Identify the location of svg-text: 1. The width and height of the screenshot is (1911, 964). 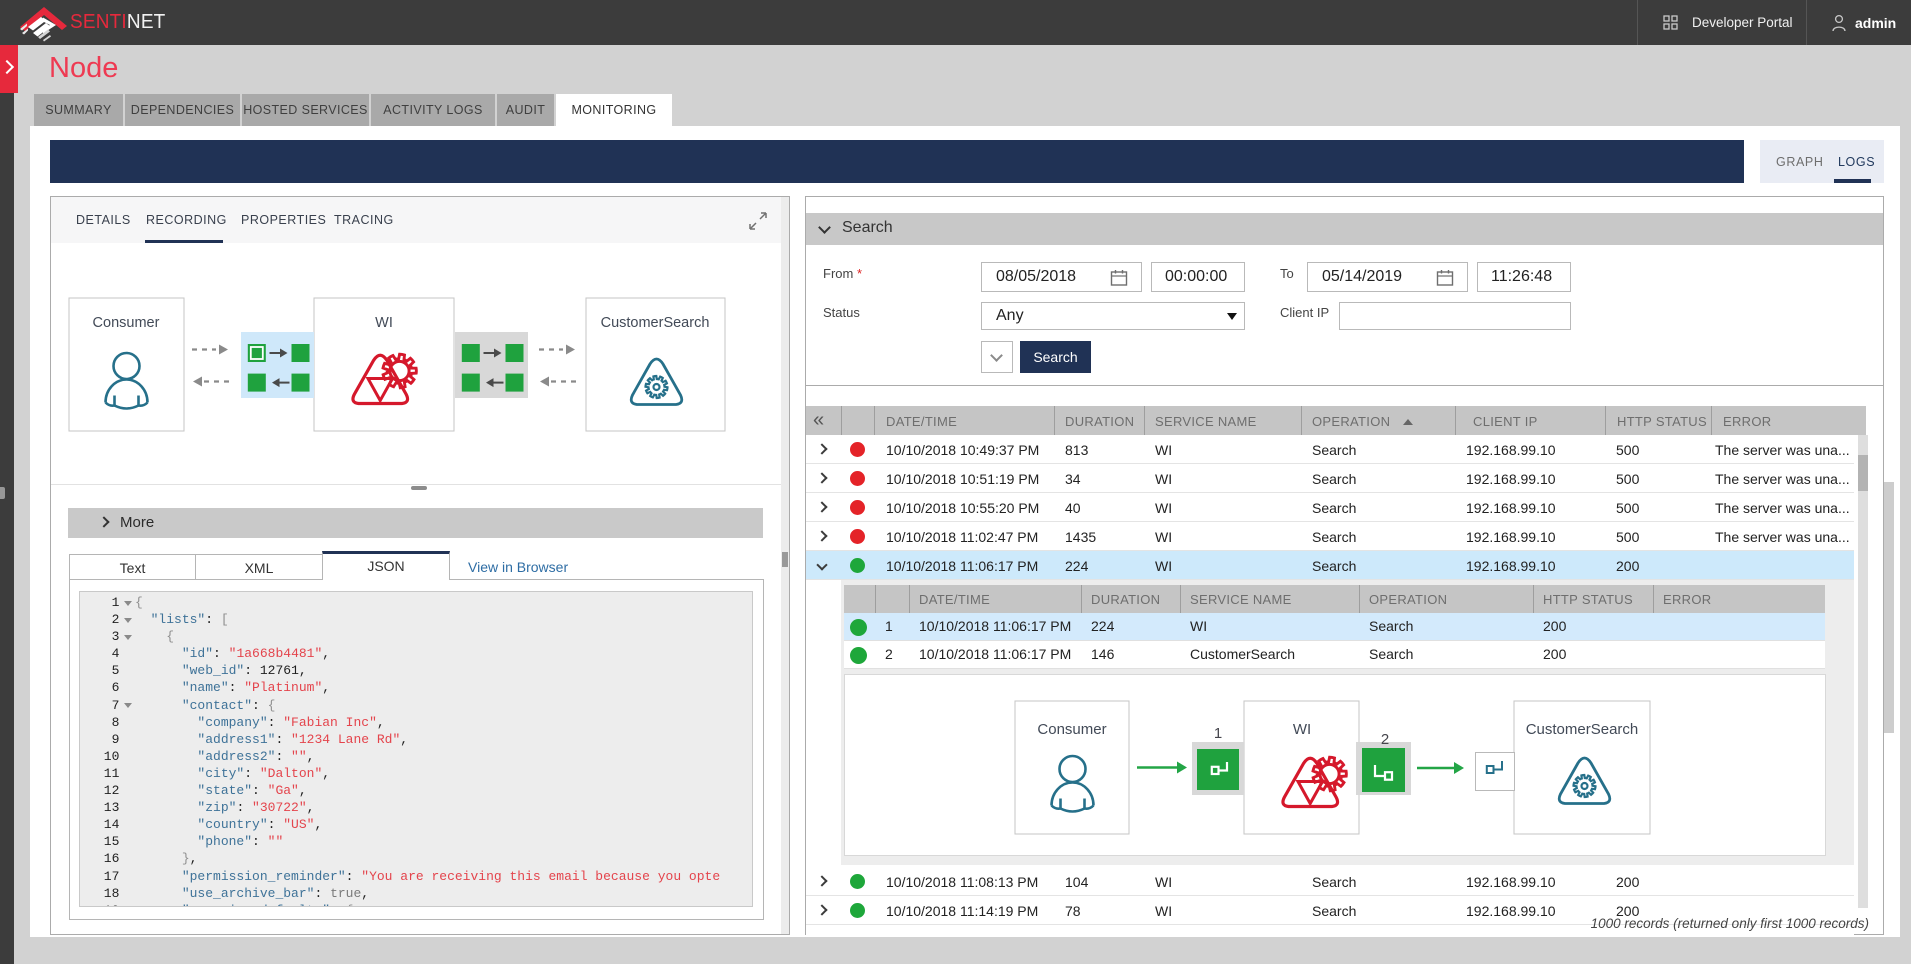
(1218, 733).